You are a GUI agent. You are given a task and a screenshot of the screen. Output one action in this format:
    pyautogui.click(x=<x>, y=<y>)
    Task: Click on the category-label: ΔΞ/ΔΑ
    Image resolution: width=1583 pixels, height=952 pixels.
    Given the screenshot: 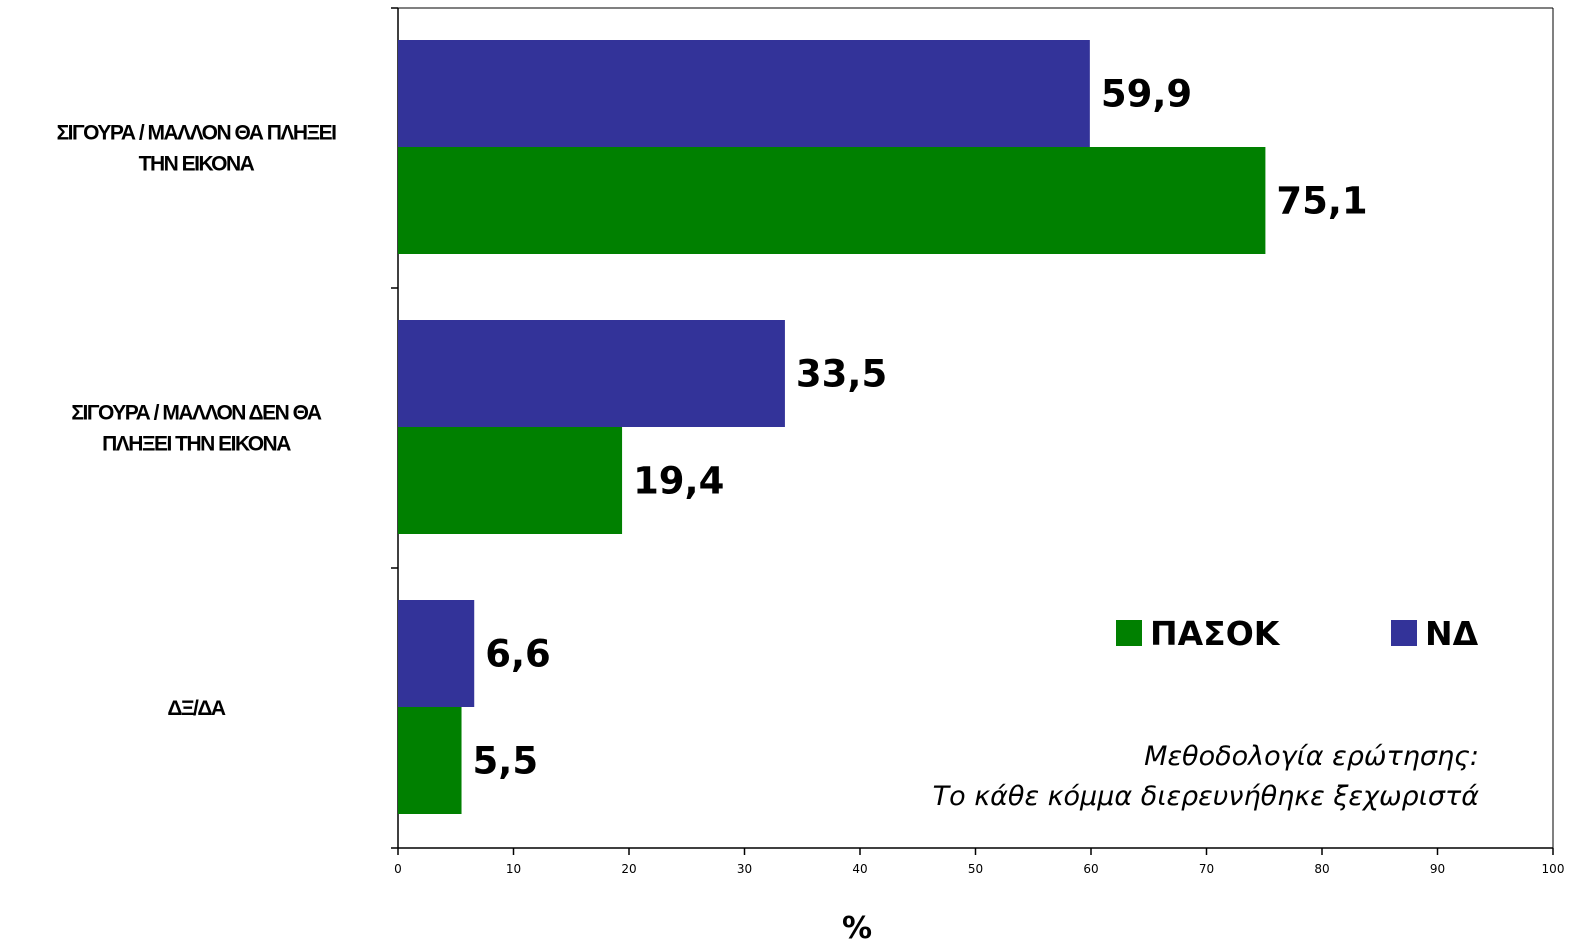 What is the action you would take?
    pyautogui.click(x=196, y=708)
    